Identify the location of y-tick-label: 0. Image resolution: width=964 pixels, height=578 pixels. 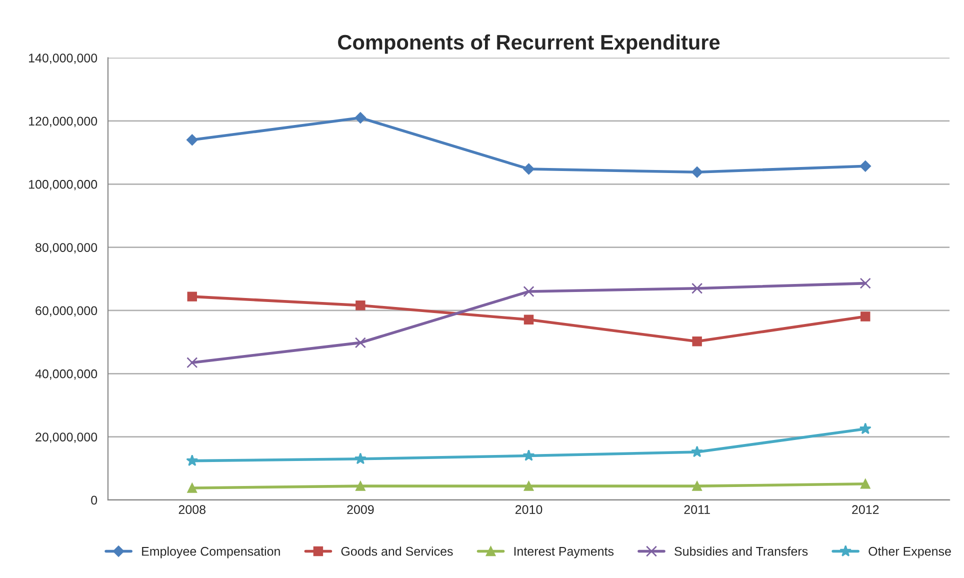
(94, 500).